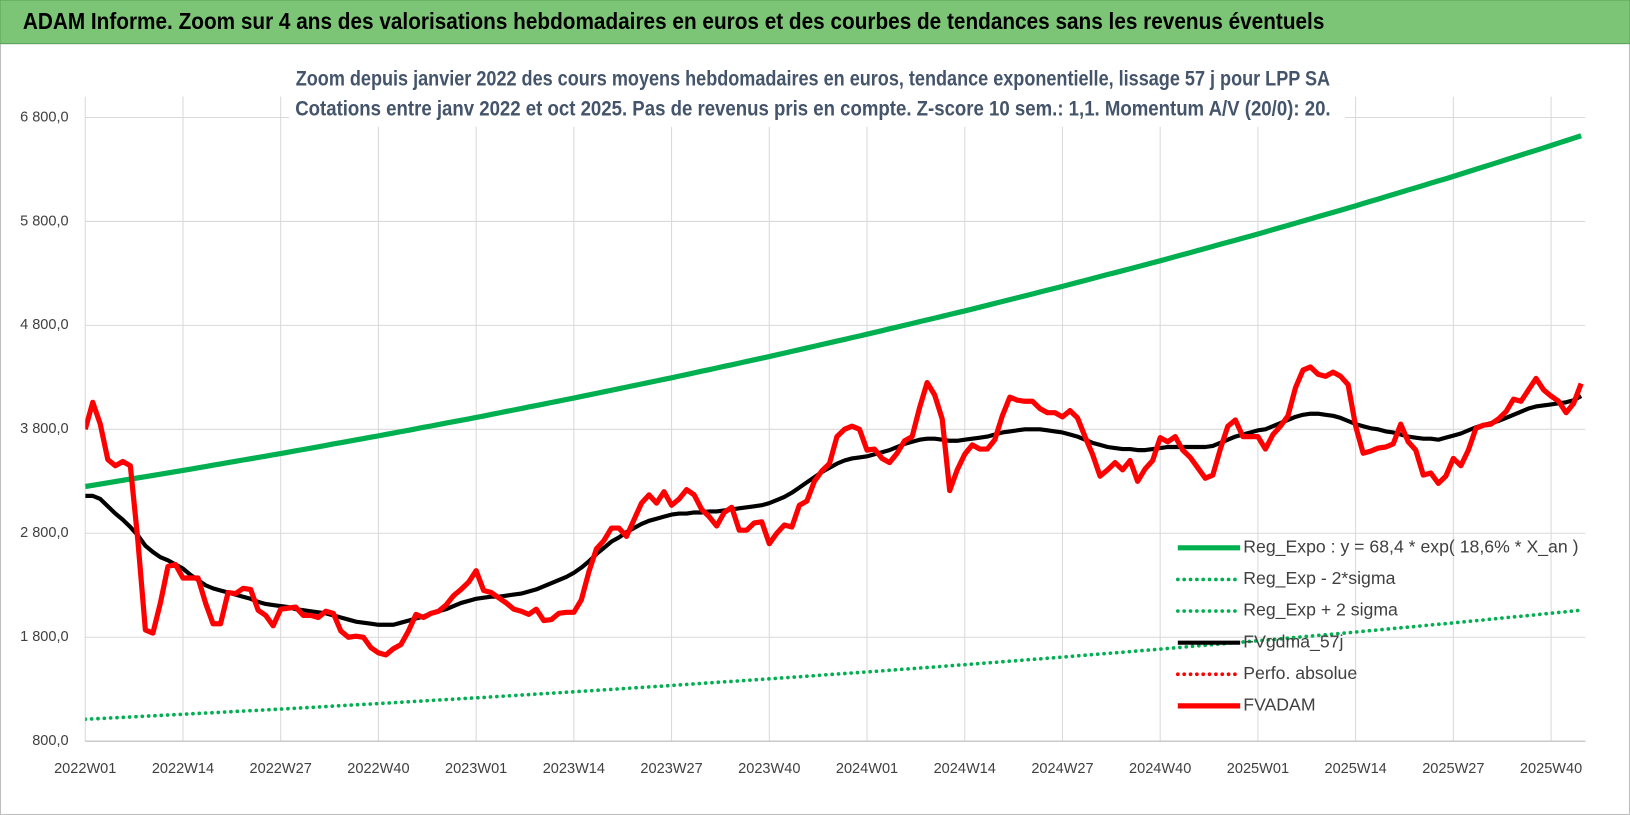 The image size is (1630, 815). I want to click on y-tick-label: 4 800,0, so click(44, 325).